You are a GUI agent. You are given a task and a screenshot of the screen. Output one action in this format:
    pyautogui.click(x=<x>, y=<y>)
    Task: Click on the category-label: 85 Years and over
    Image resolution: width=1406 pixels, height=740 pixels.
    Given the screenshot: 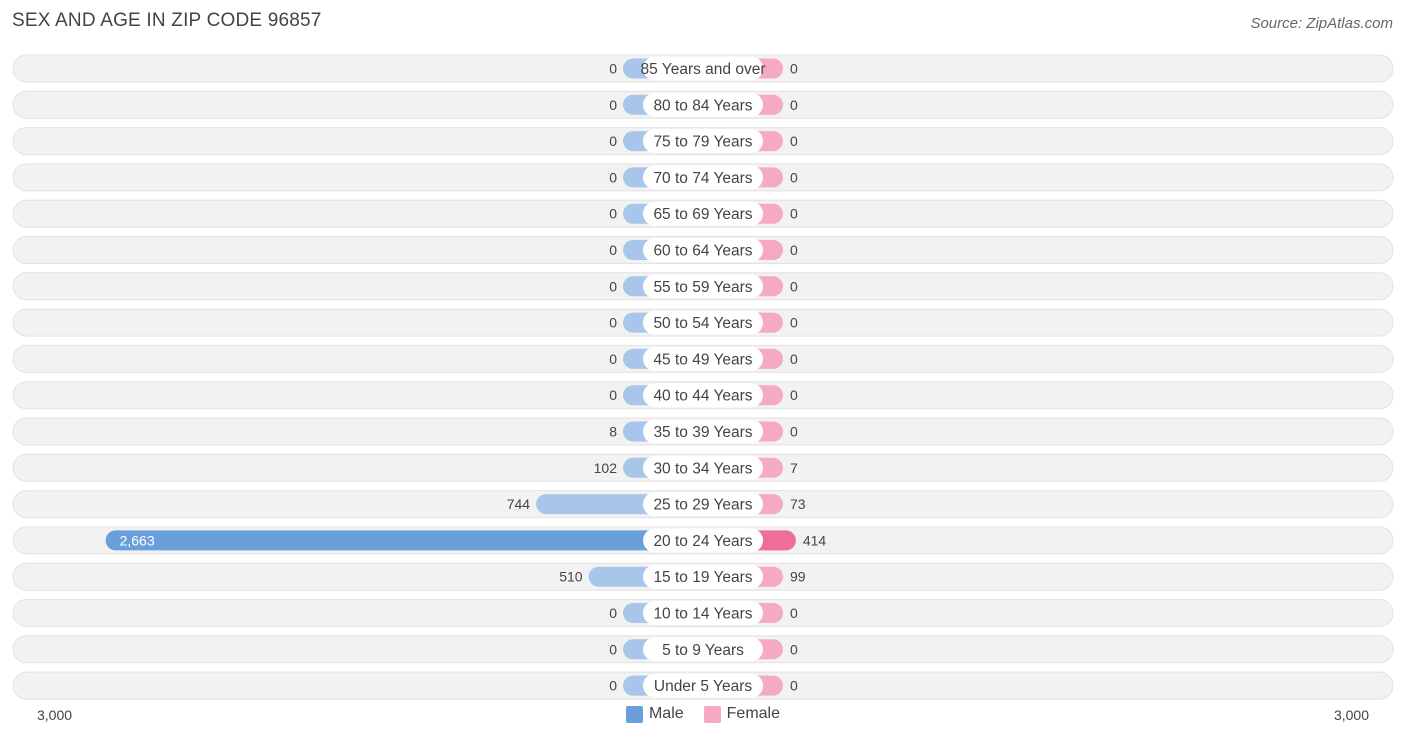 What is the action you would take?
    pyautogui.click(x=703, y=69)
    